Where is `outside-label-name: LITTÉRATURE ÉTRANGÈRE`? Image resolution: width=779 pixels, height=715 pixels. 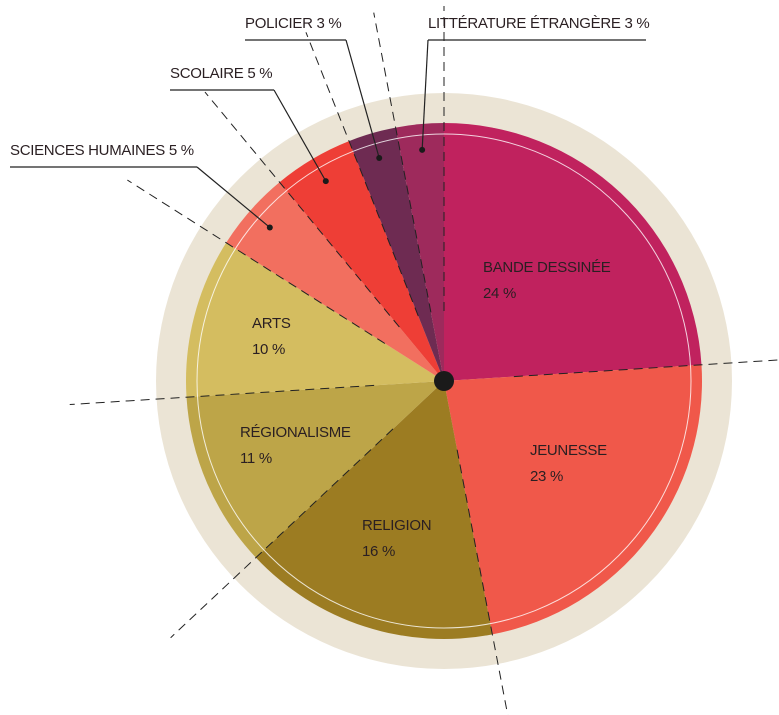 outside-label-name: LITTÉRATURE ÉTRANGÈRE is located at coordinates (524, 23).